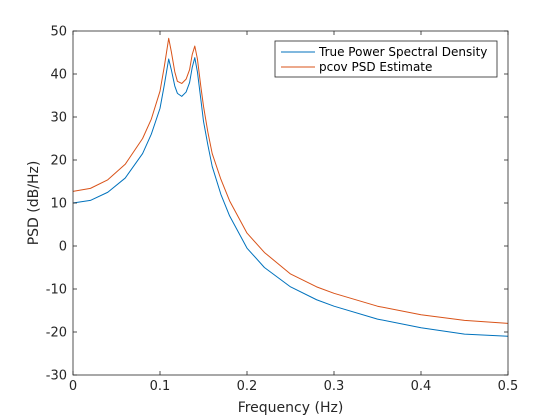  Describe the element at coordinates (402, 52) in the screenshot. I see `legend-label-true-psd: True Power Spectral Density` at that location.